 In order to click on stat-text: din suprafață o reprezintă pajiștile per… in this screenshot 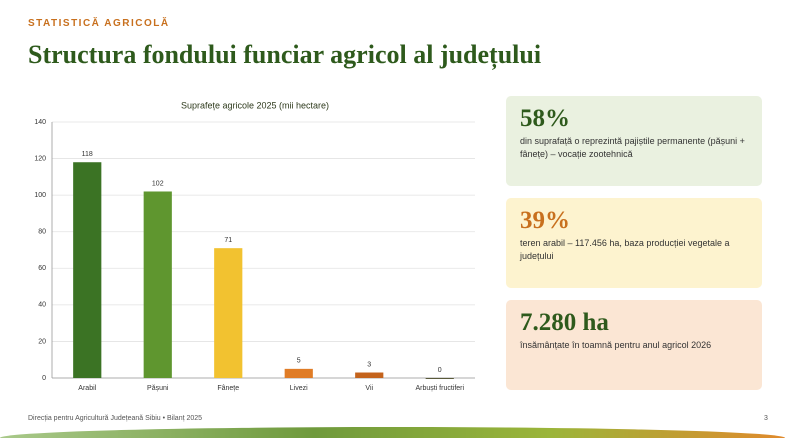, I will do `click(632, 147)`.